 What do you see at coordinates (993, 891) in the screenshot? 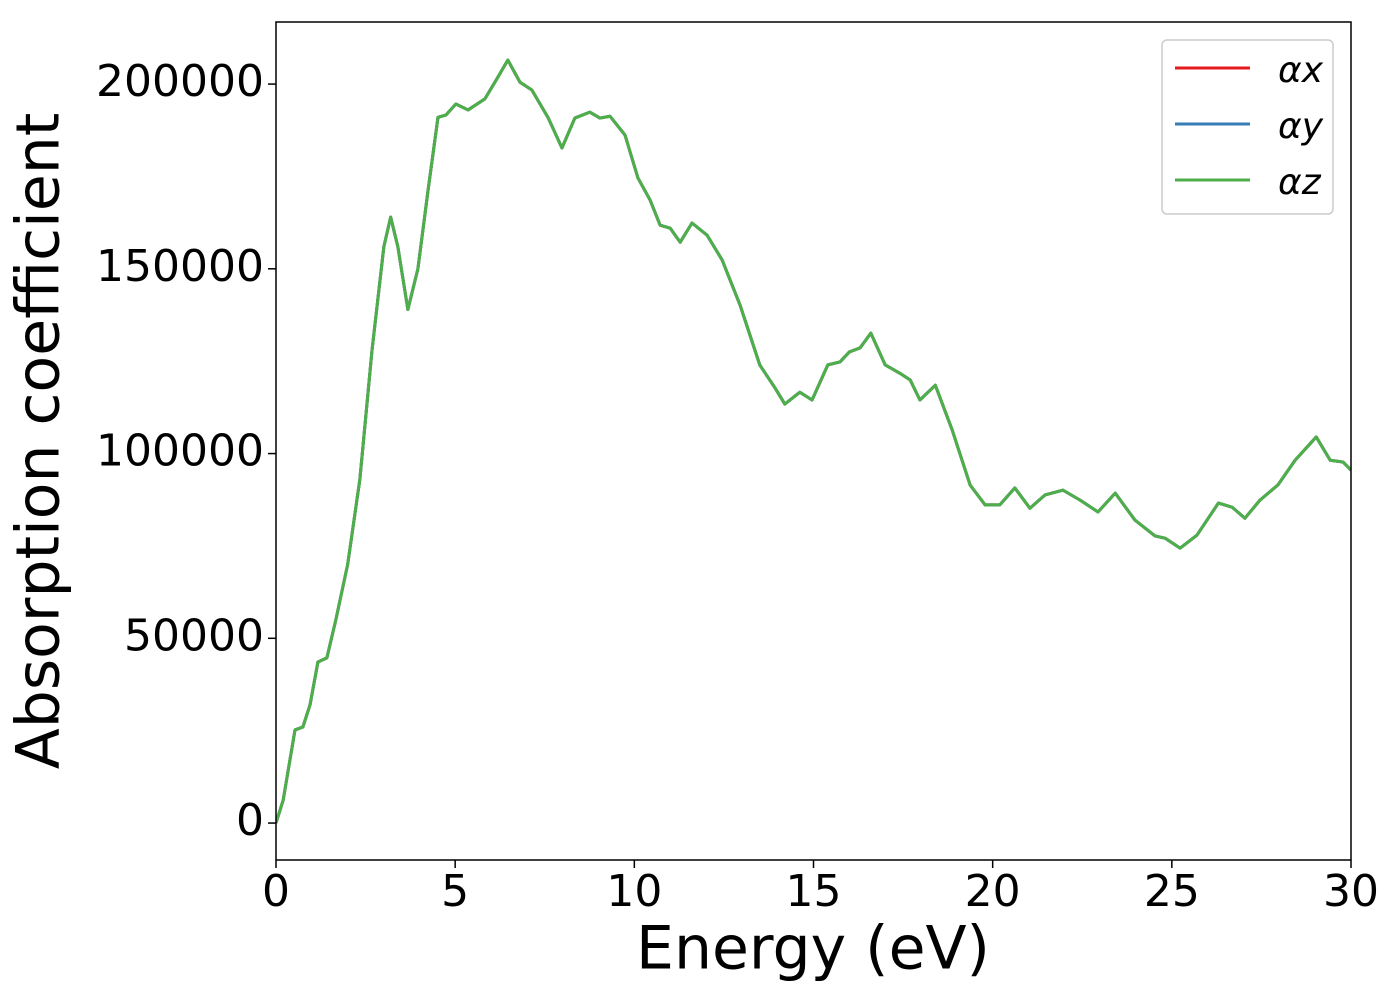
I see `x-tick-label: 20` at bounding box center [993, 891].